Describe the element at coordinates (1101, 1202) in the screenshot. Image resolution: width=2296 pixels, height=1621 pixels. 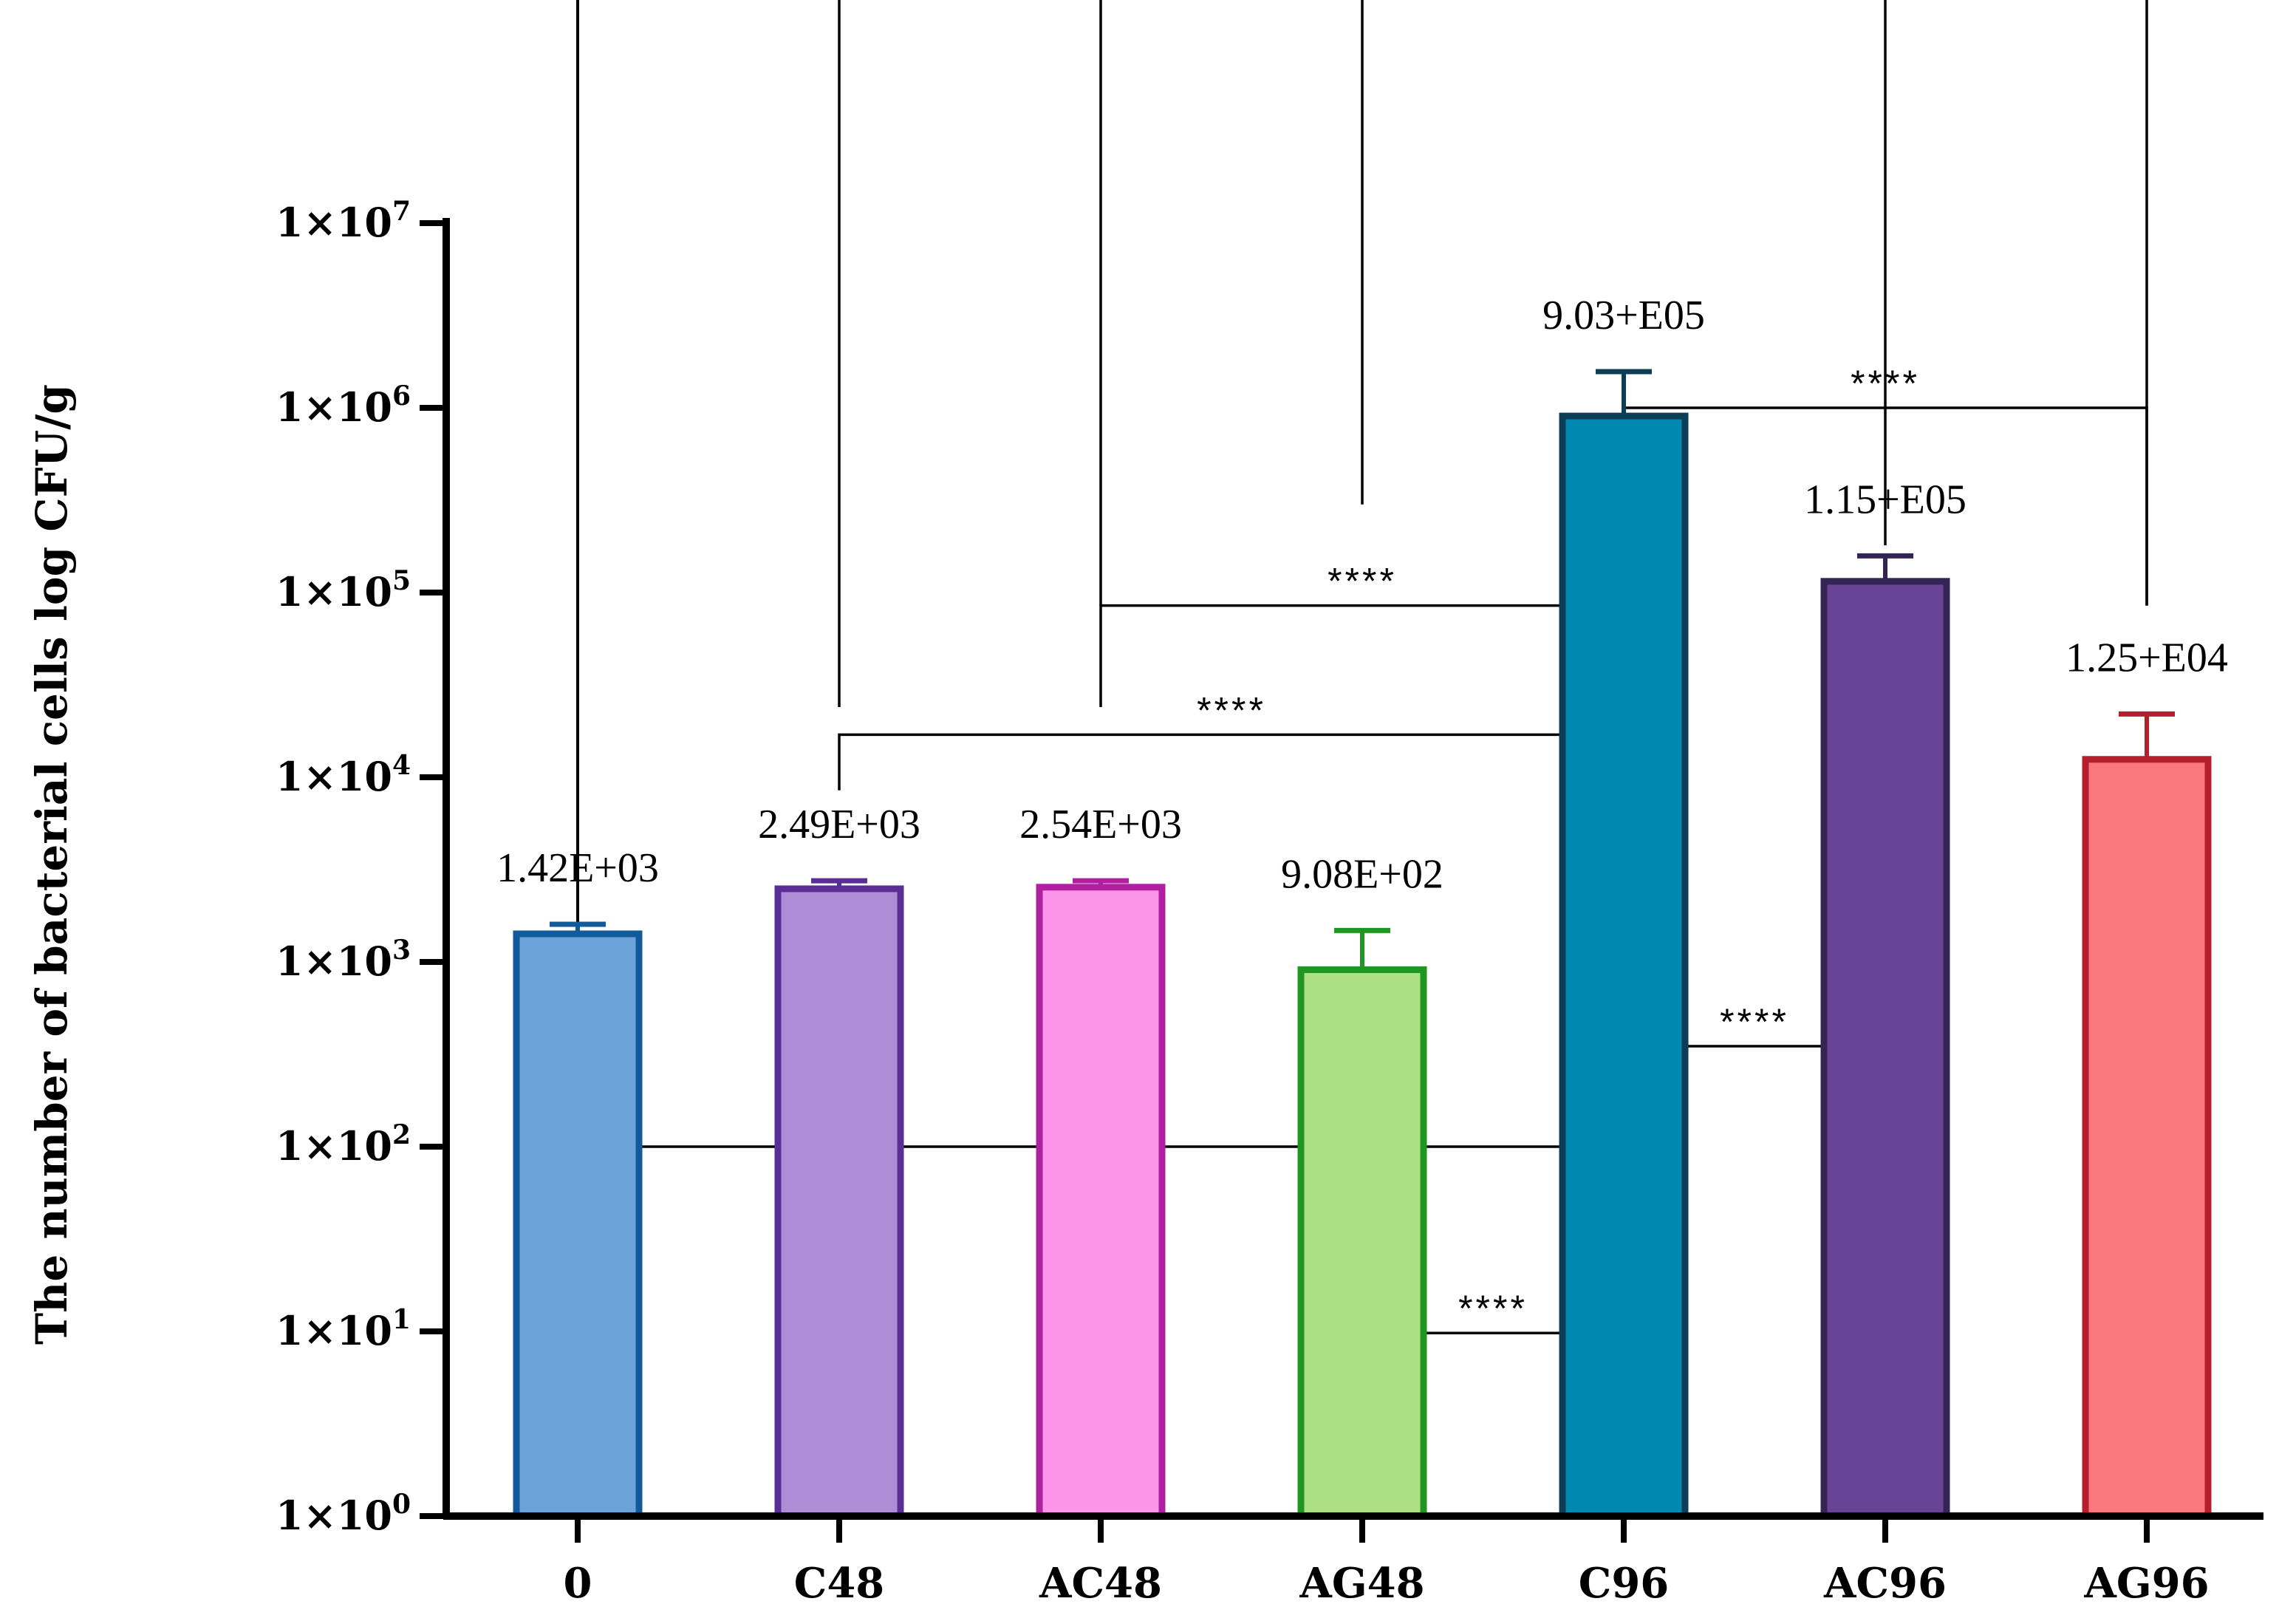
I see `bar-ac48` at that location.